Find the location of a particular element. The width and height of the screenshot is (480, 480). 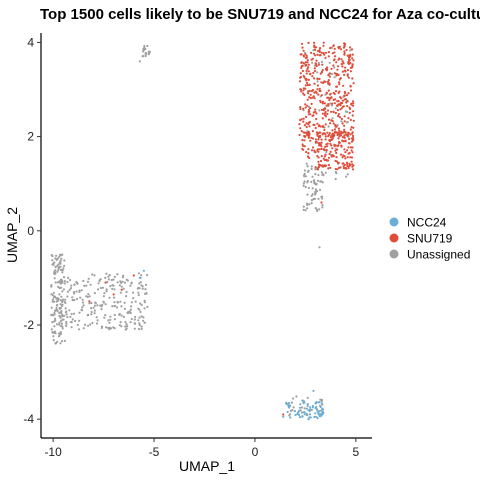

x-tick-label: -5 is located at coordinates (154, 452).